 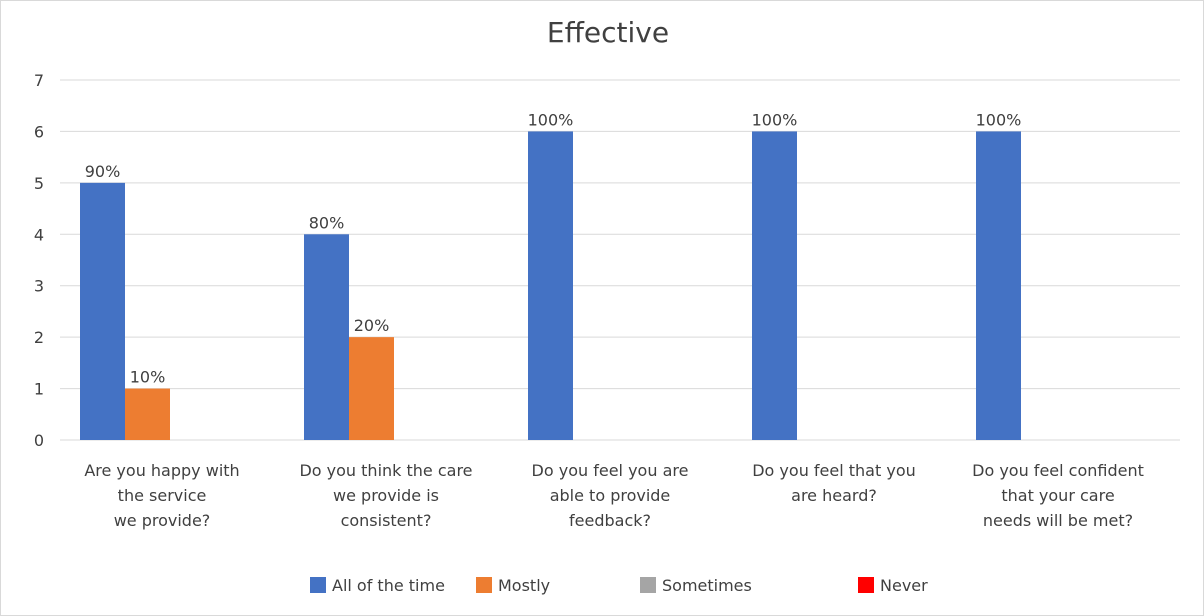 What do you see at coordinates (904, 585) in the screenshot?
I see `legend-label: Never` at bounding box center [904, 585].